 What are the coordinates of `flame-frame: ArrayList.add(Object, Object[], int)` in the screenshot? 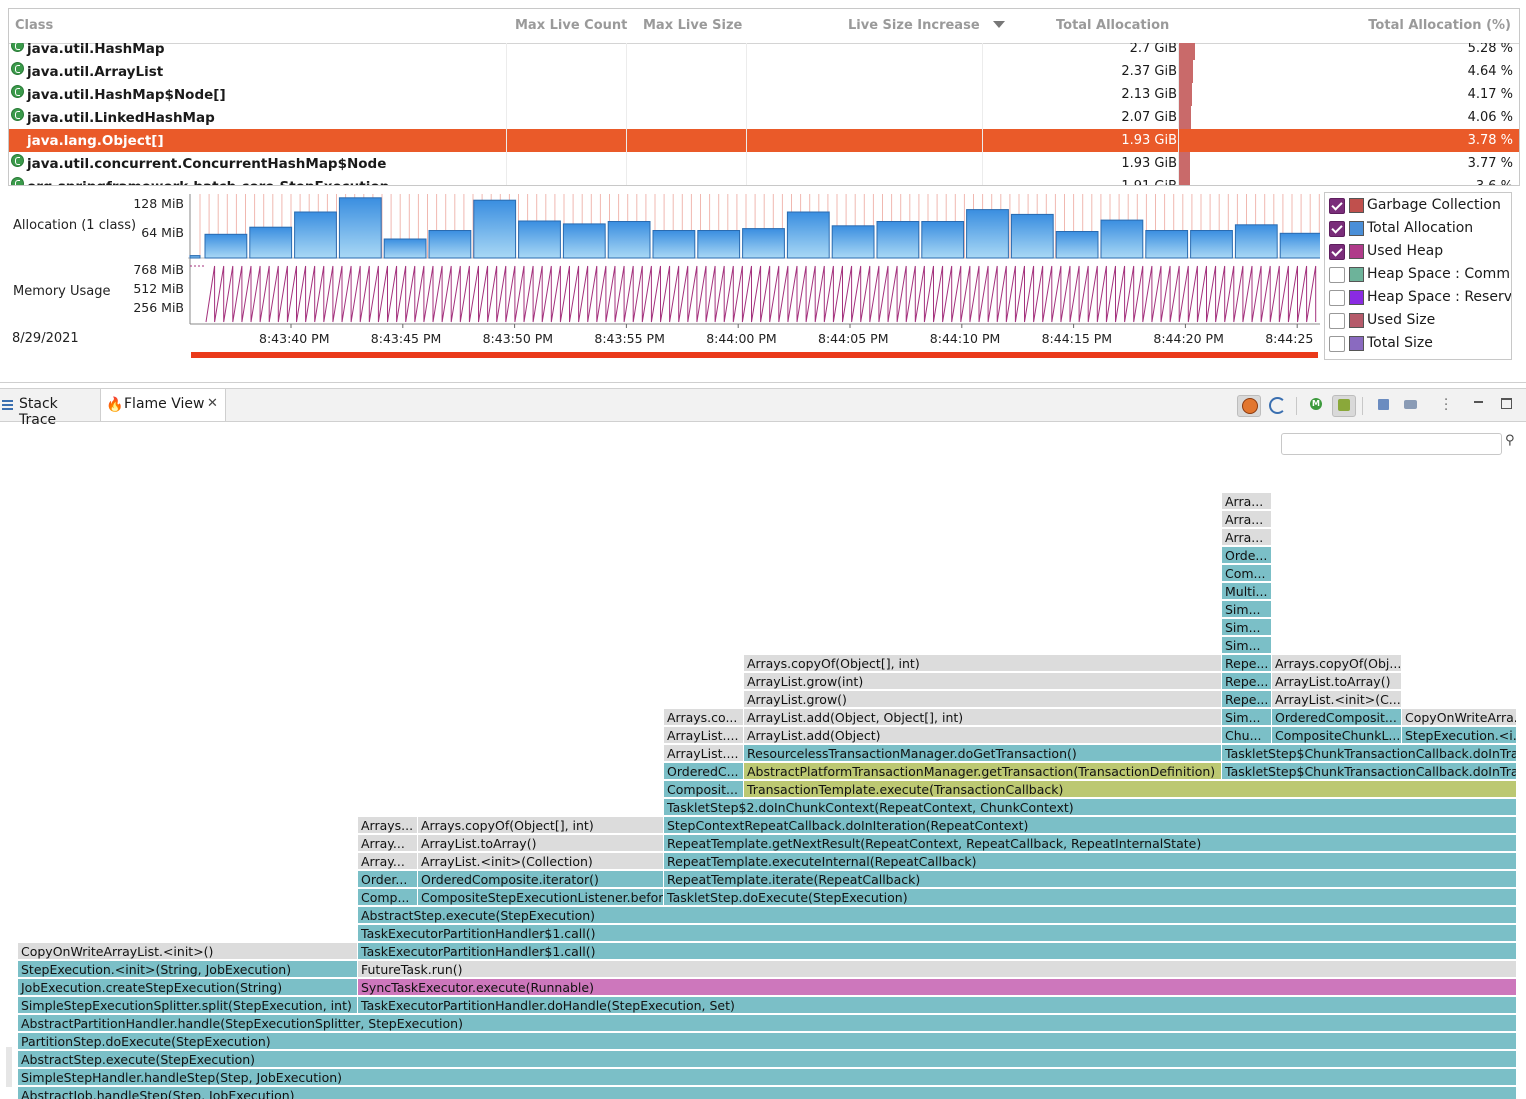 It's located at (983, 717).